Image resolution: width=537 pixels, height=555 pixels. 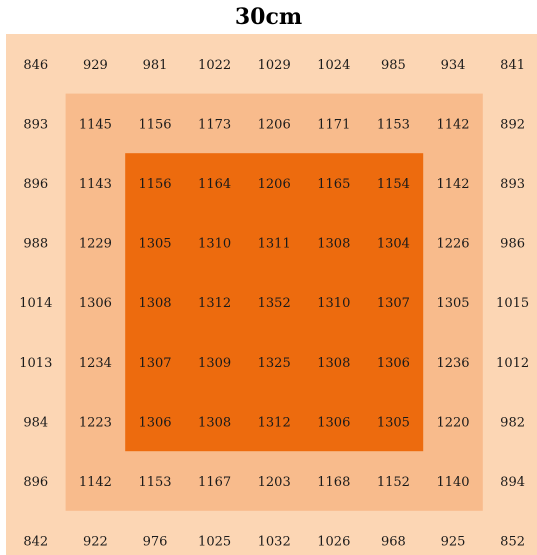 What do you see at coordinates (95, 124) in the screenshot?
I see `heatmap-cell-value: 1145` at bounding box center [95, 124].